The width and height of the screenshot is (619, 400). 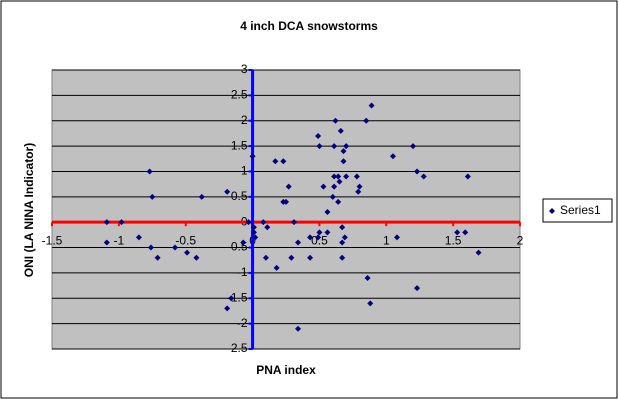 What do you see at coordinates (29, 210) in the screenshot?
I see `y-axis-label: ONI (LA NINA Indicator)` at bounding box center [29, 210].